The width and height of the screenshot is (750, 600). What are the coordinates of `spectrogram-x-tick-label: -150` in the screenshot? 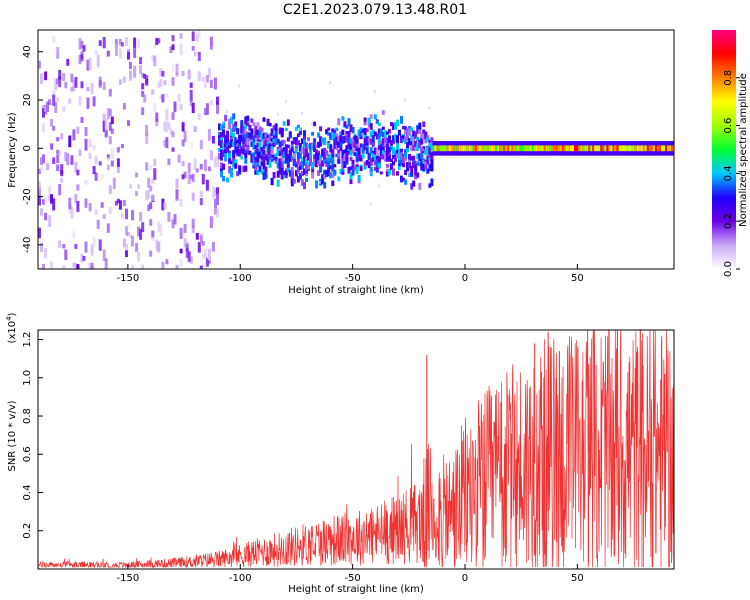 It's located at (128, 278).